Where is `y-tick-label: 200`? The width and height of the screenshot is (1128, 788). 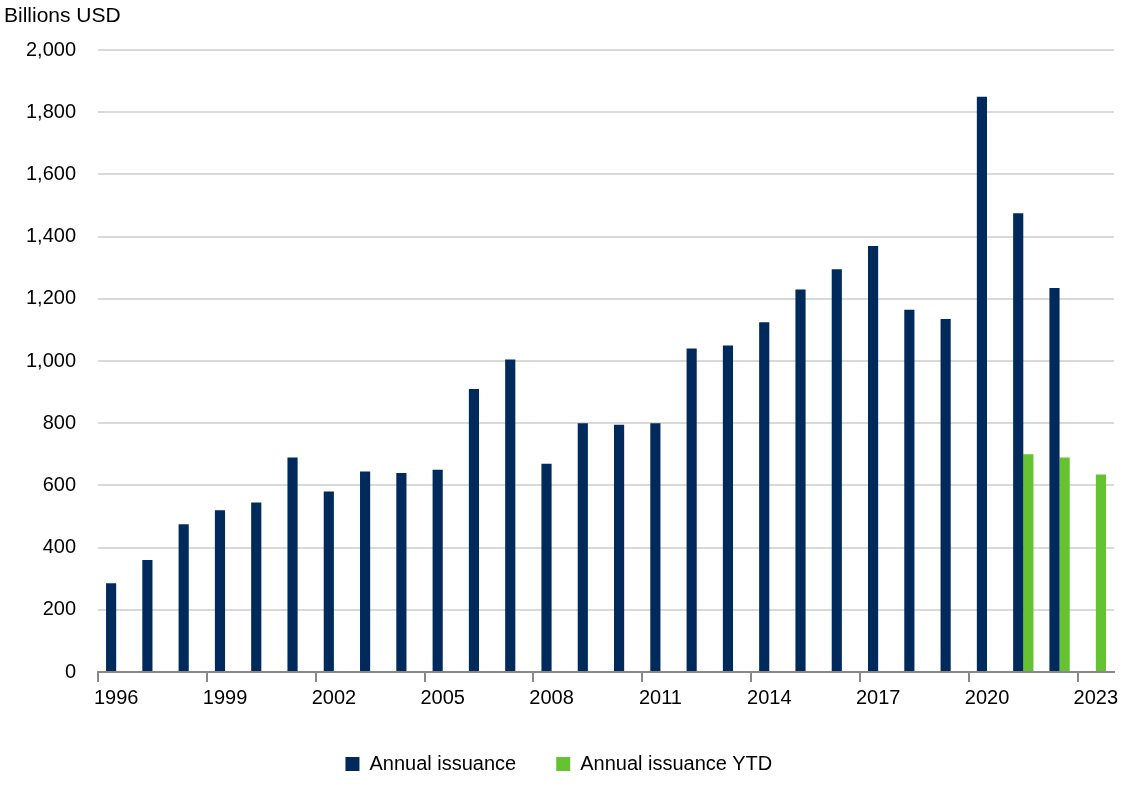 y-tick-label: 200 is located at coordinates (59, 608).